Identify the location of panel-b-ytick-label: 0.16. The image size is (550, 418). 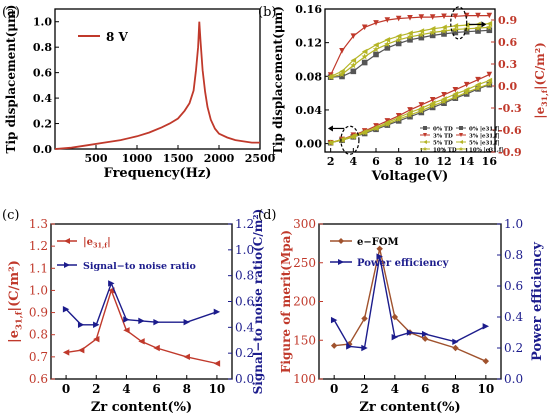
(308, 9).